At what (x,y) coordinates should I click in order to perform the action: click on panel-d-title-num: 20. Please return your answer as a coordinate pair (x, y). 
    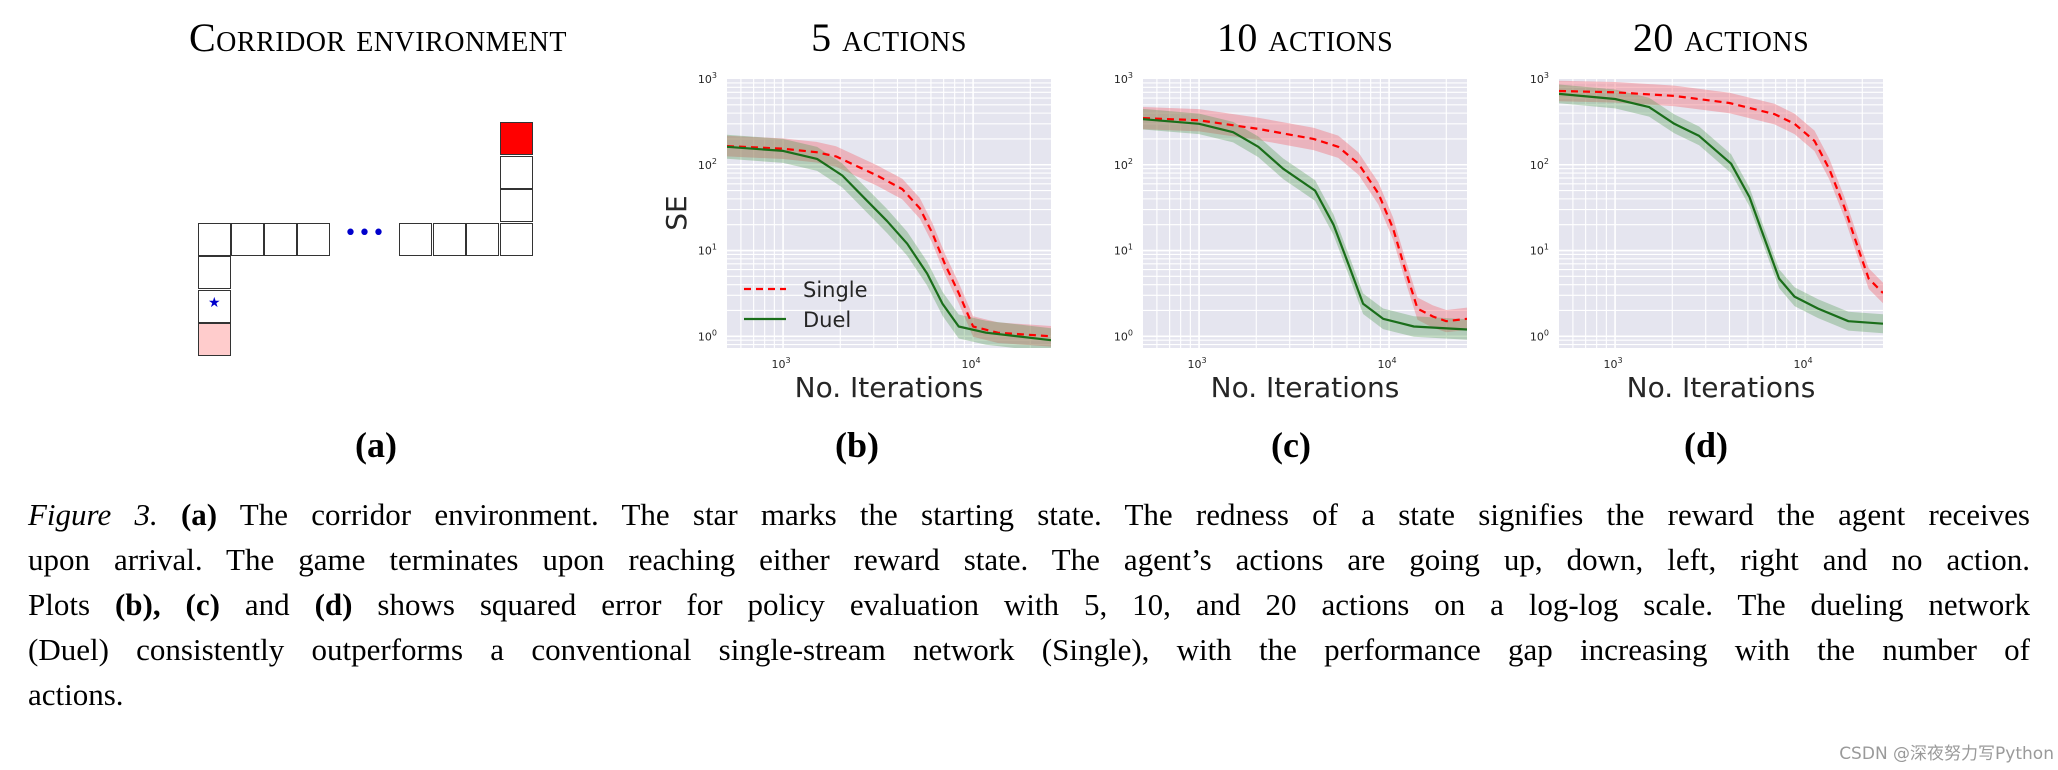
    Looking at the image, I should click on (1653, 37).